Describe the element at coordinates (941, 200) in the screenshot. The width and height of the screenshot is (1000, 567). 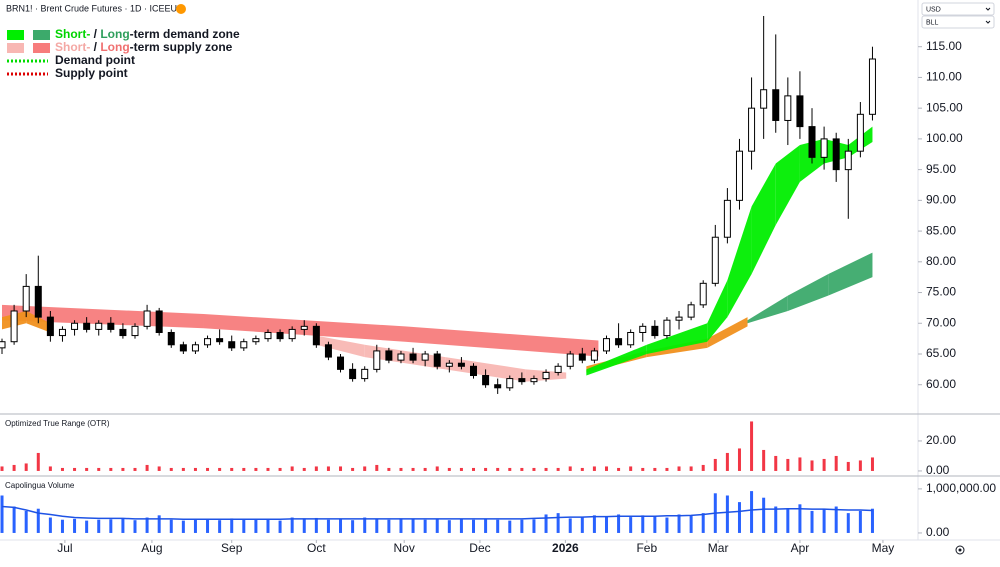
I see `y-tick-label: 90.00` at that location.